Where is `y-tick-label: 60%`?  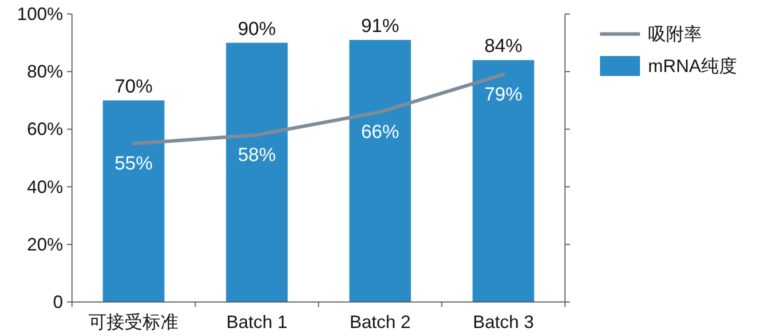
y-tick-label: 60% is located at coordinates (44, 129).